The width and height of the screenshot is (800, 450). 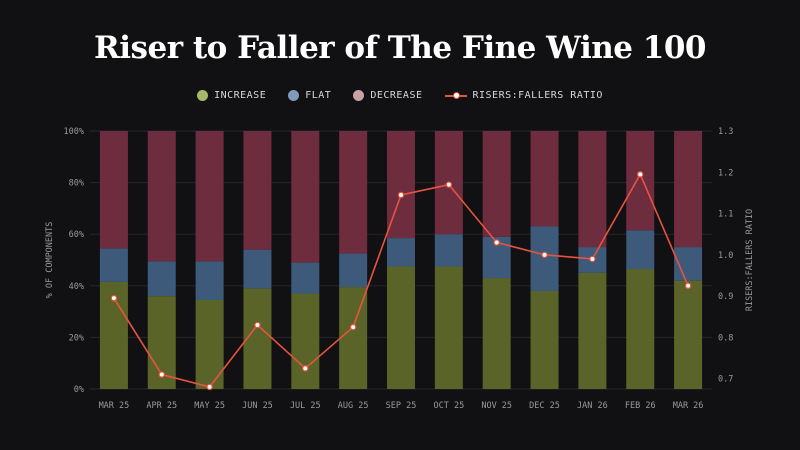 I want to click on flat-swatch-icon, so click(x=294, y=95).